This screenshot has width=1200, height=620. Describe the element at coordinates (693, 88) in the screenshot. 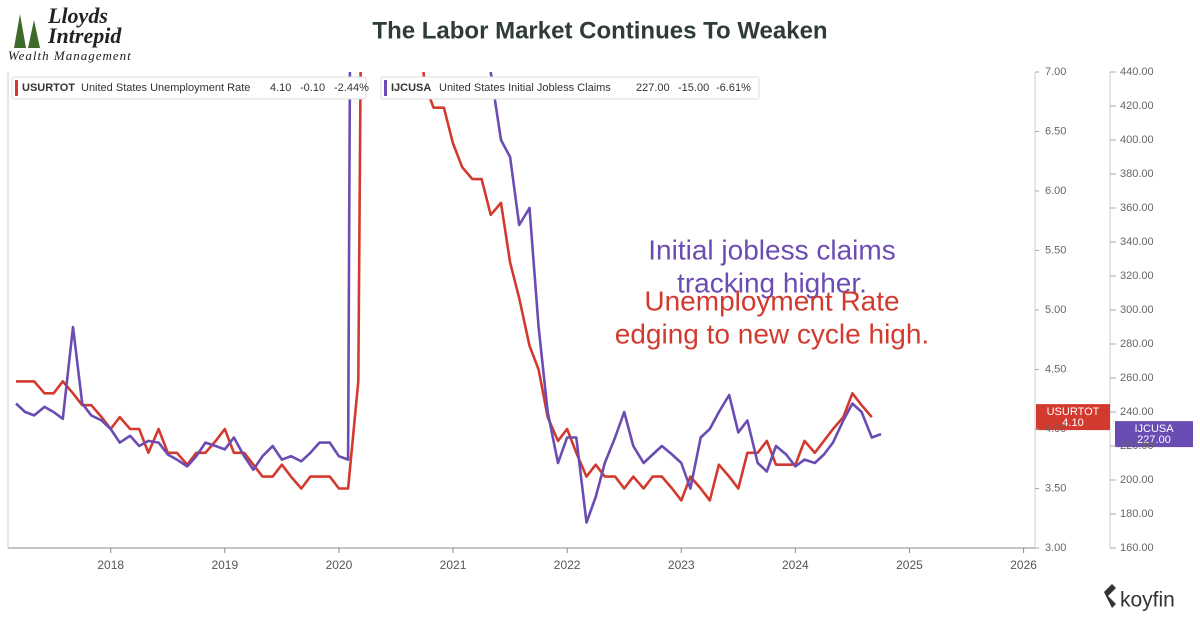

I see `legend-change: -15.00` at that location.